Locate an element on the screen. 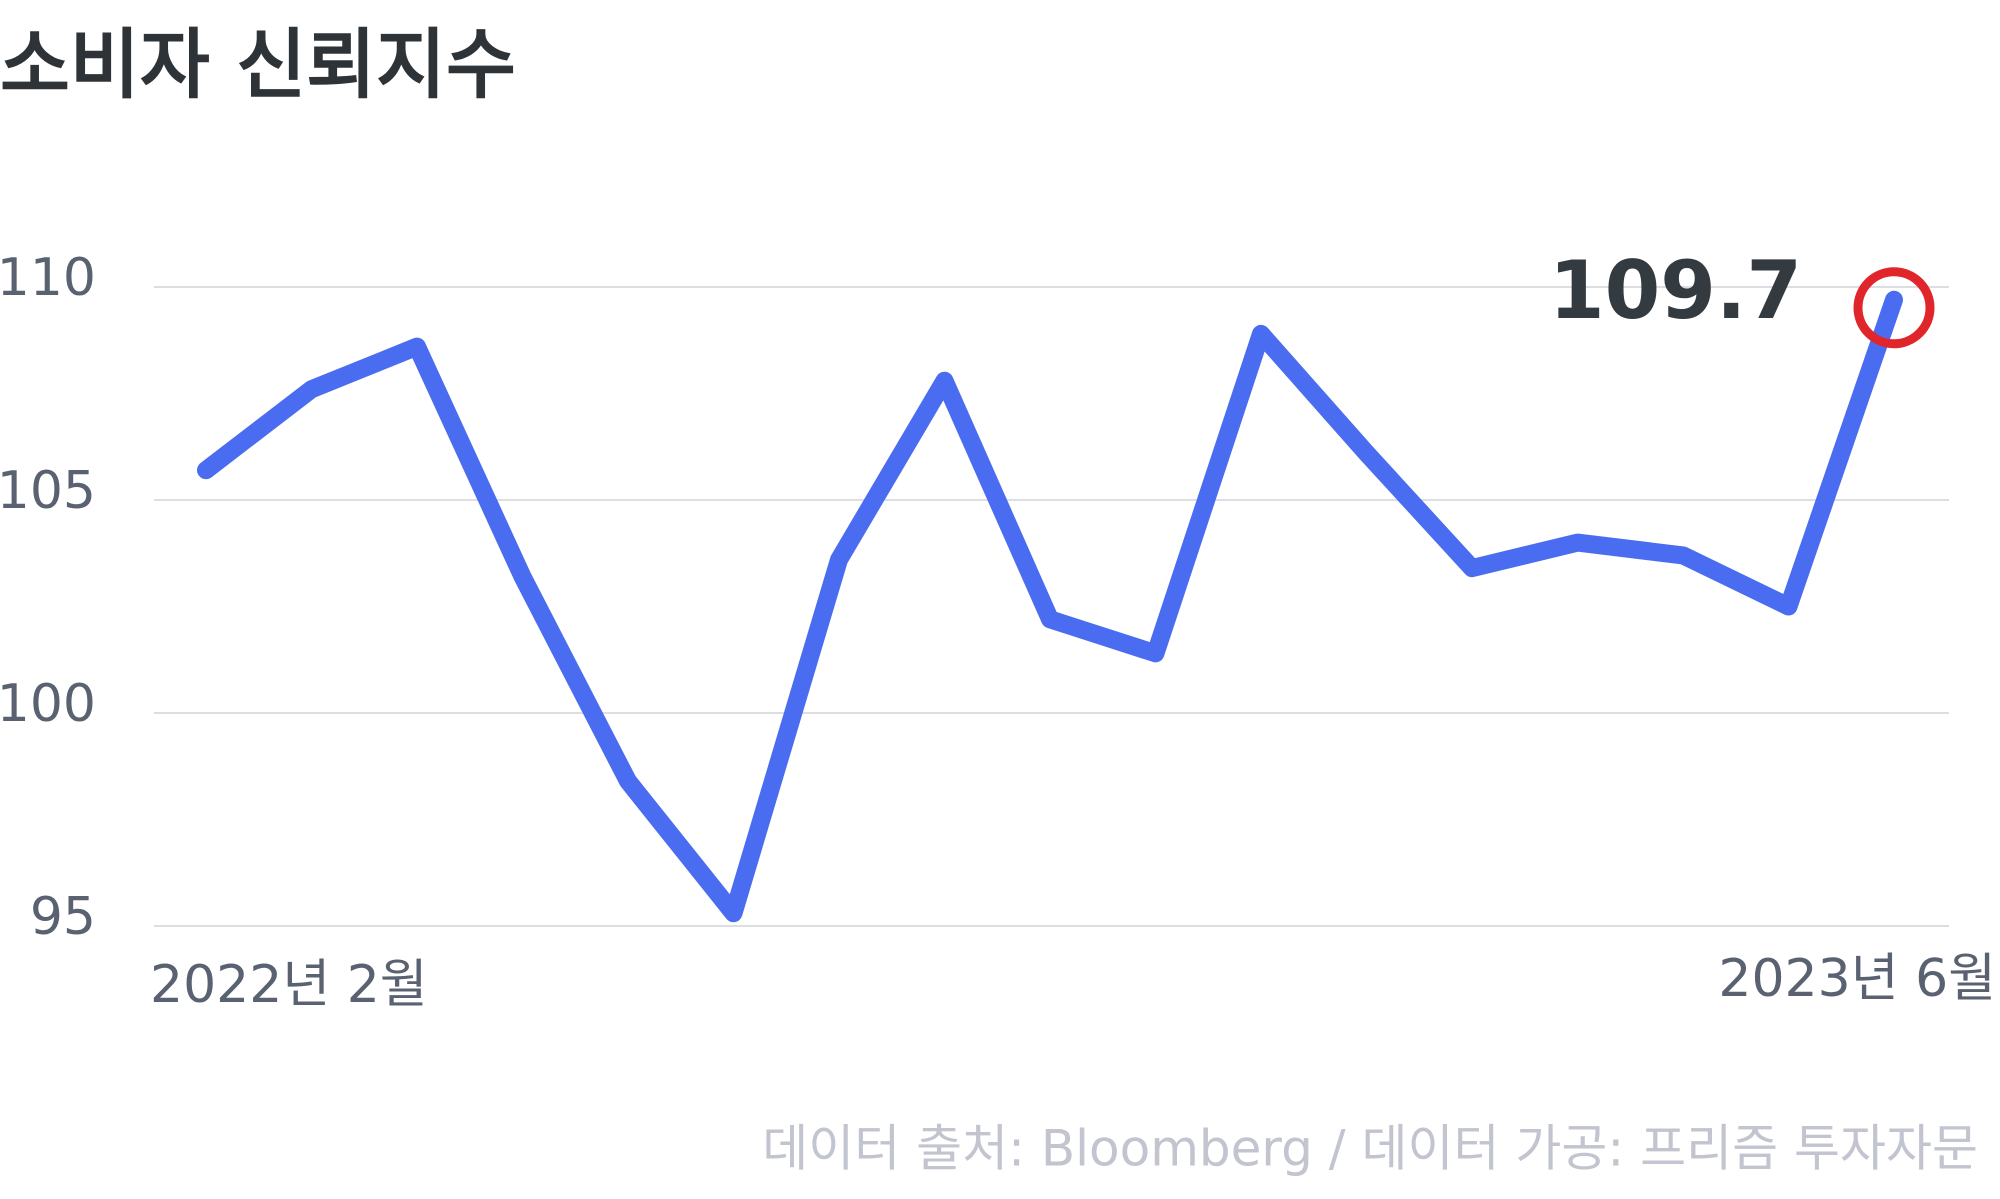  value-label: 109.7 is located at coordinates (1675, 290).